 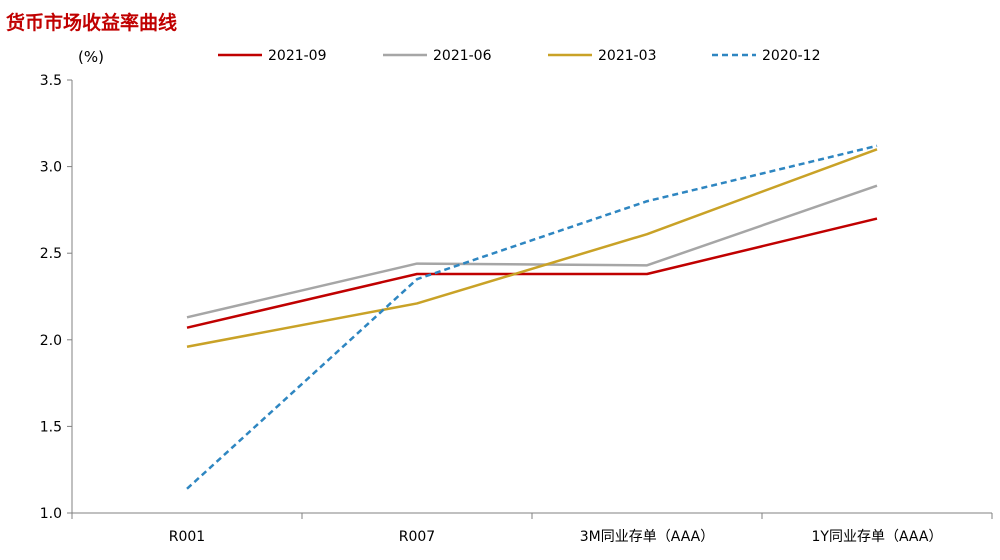 I want to click on y-axis-ticks: 3.5 3.0 2.5 2.0 1.5 1.0, so click(x=56, y=297).